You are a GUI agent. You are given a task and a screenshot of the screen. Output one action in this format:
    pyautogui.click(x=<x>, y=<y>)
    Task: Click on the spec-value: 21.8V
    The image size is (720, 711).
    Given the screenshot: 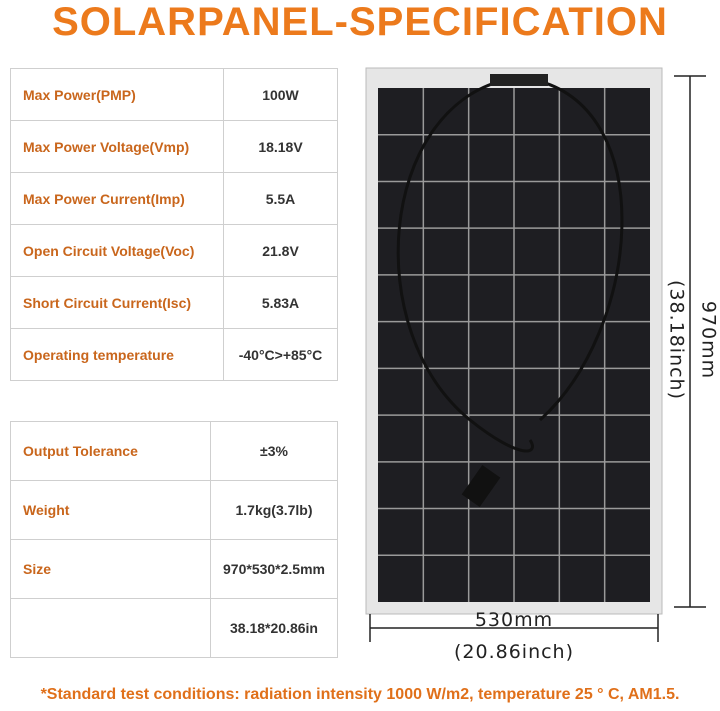 What is the action you would take?
    pyautogui.click(x=280, y=250)
    